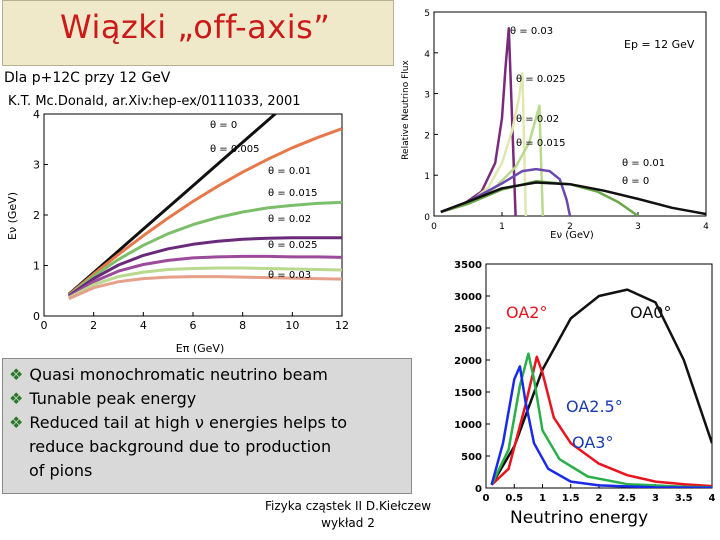 Image resolution: width=720 pixels, height=540 pixels. I want to click on footer: Fizyka cząstek II D.Kiełczew wykład 2, so click(348, 515).